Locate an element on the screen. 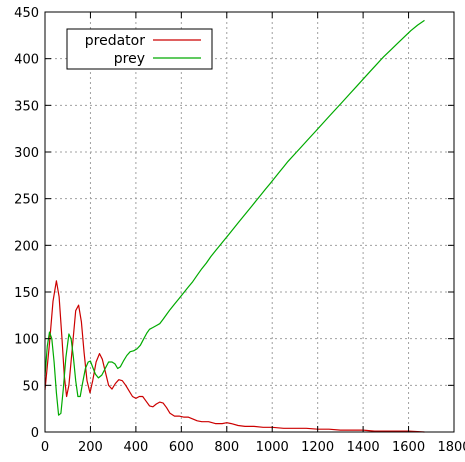 The width and height of the screenshot is (465, 462). y-tick-label: 50 is located at coordinates (30, 386).